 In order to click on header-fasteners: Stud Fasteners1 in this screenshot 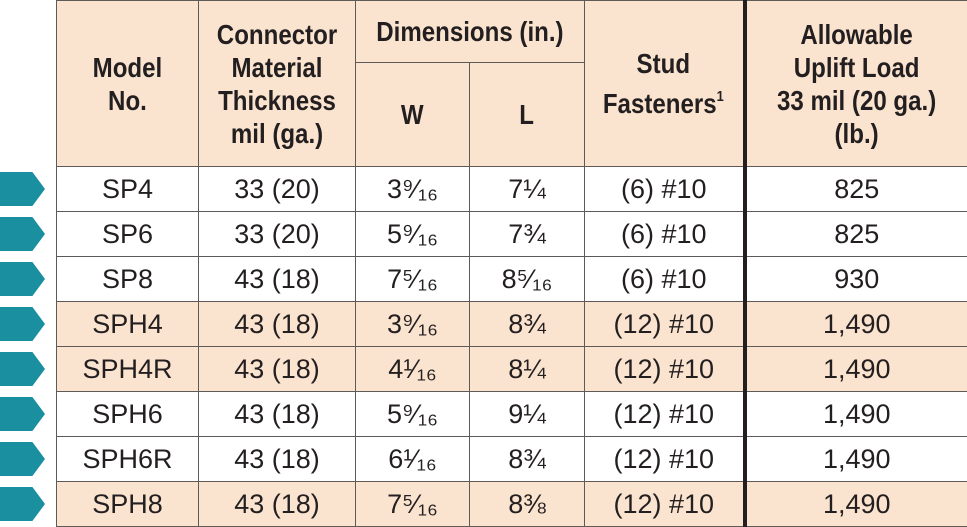, I will do `click(665, 84)`.